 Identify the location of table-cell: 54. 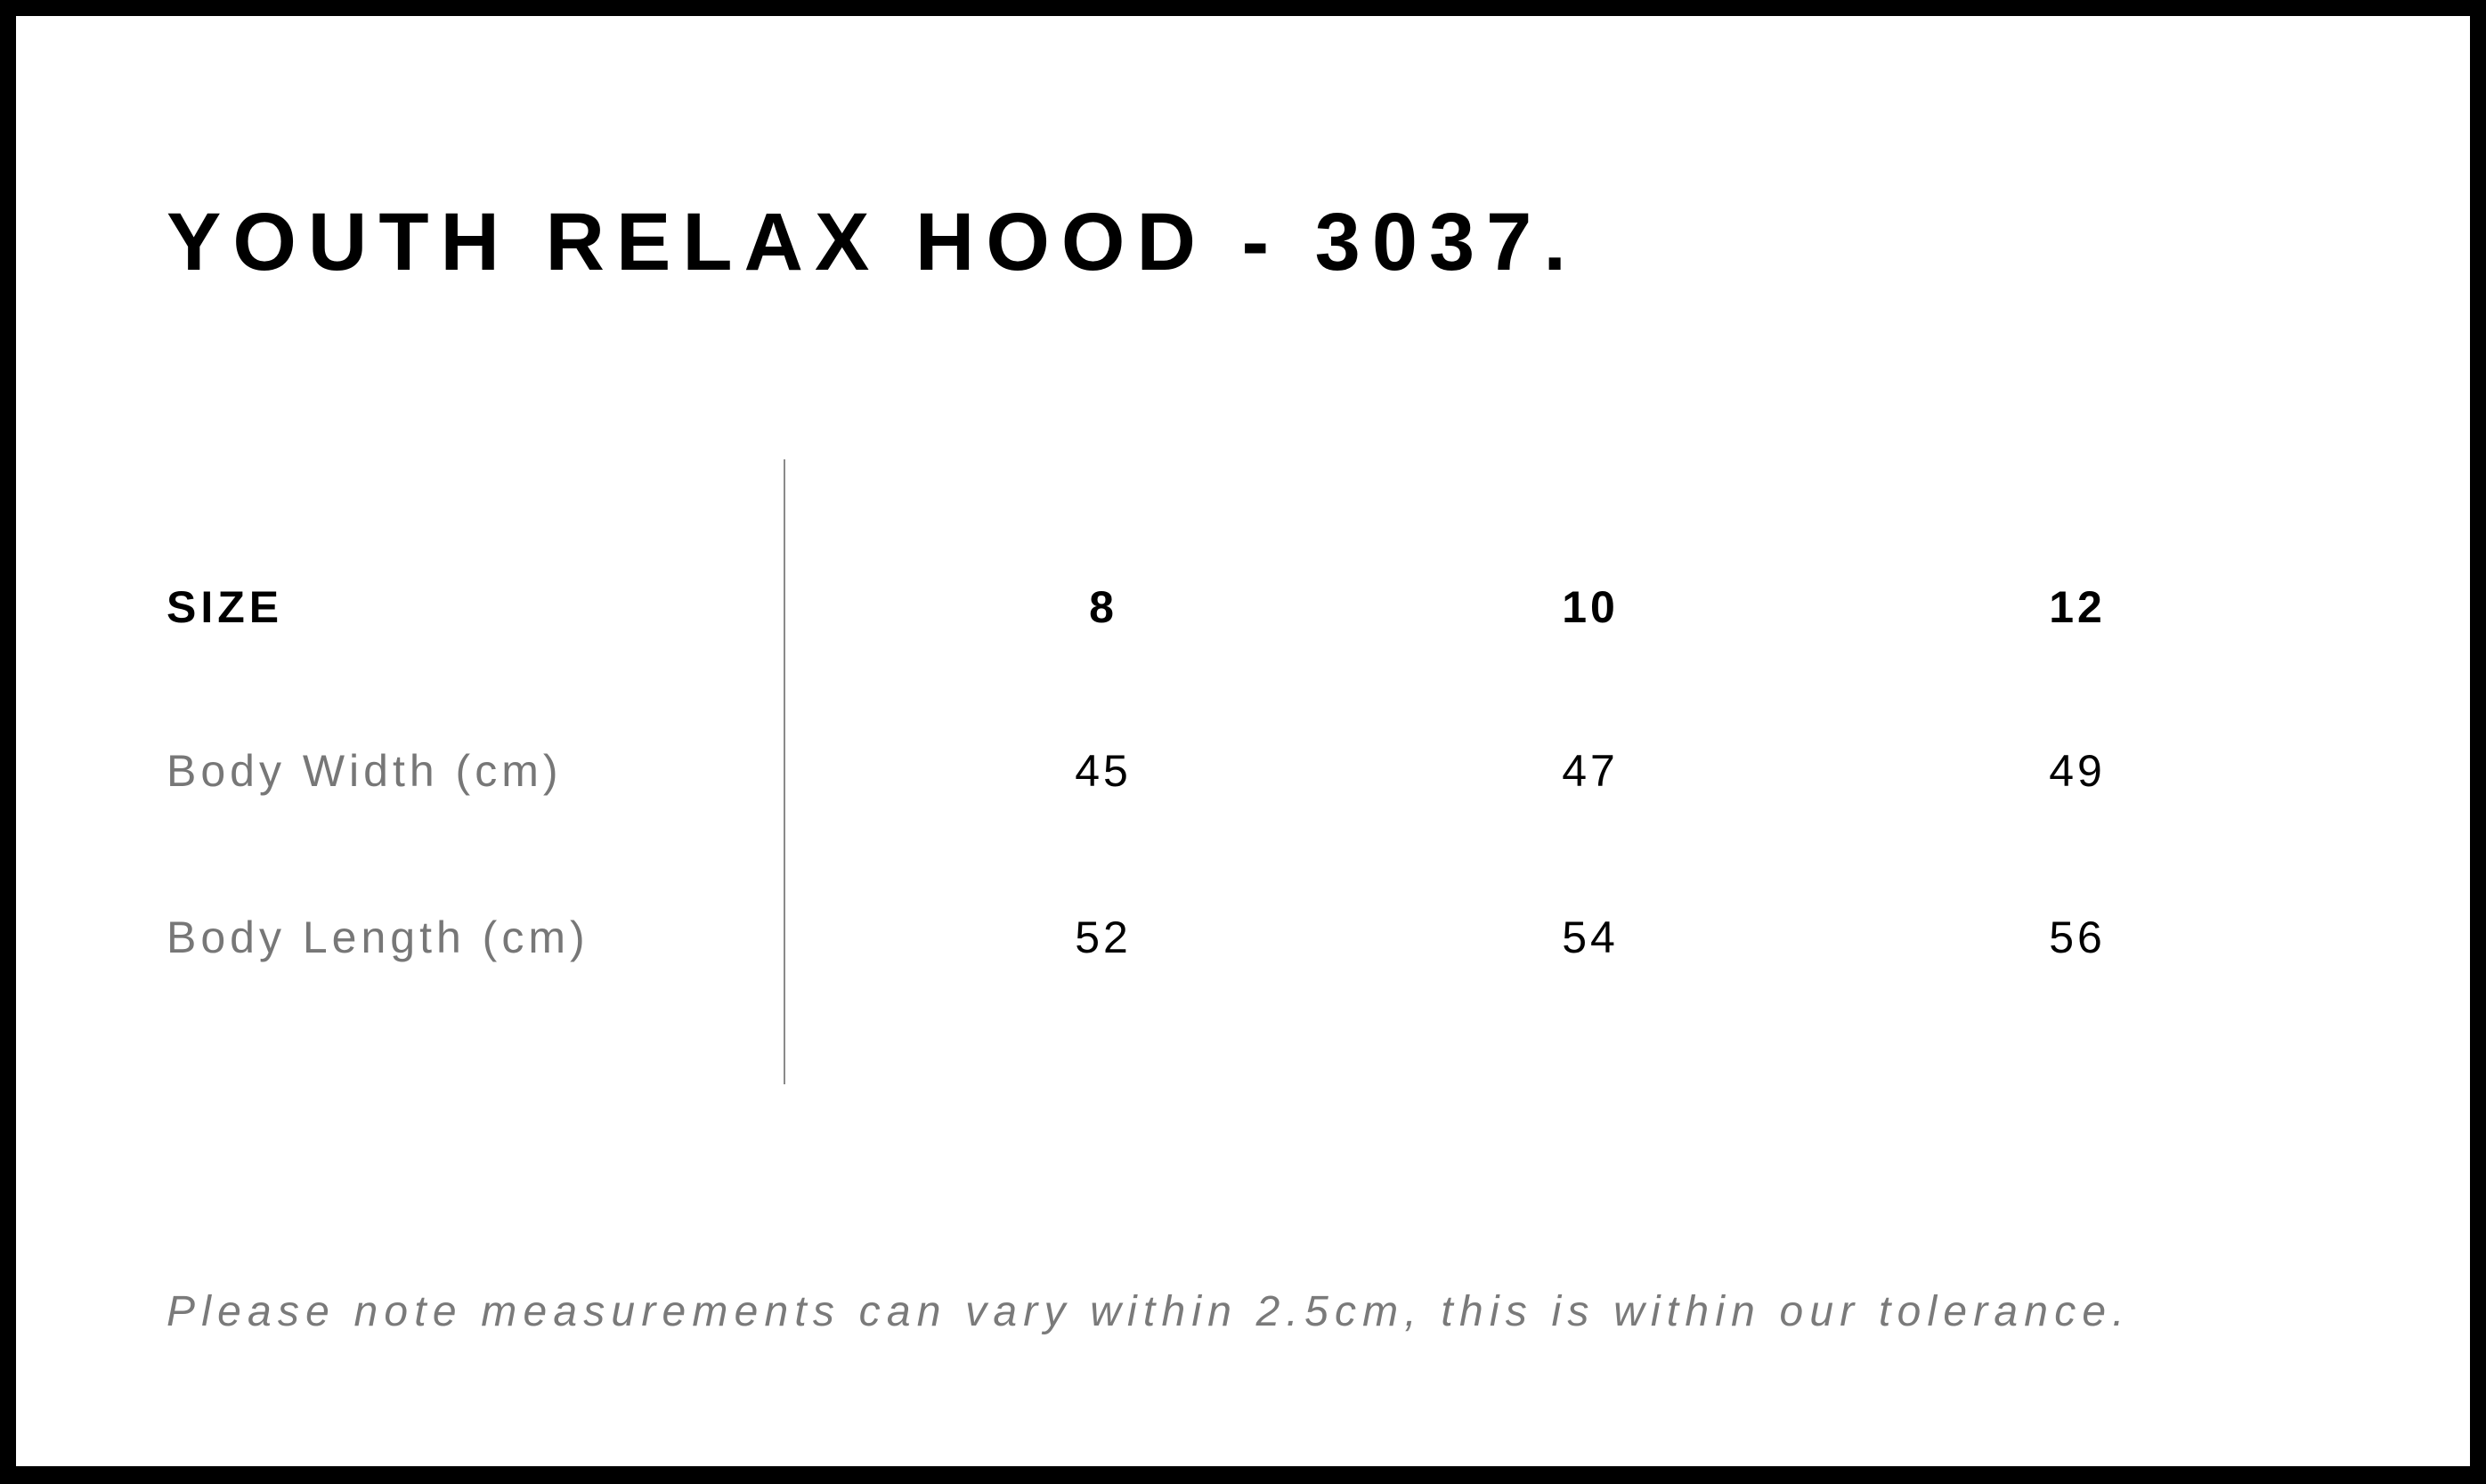
(1590, 937).